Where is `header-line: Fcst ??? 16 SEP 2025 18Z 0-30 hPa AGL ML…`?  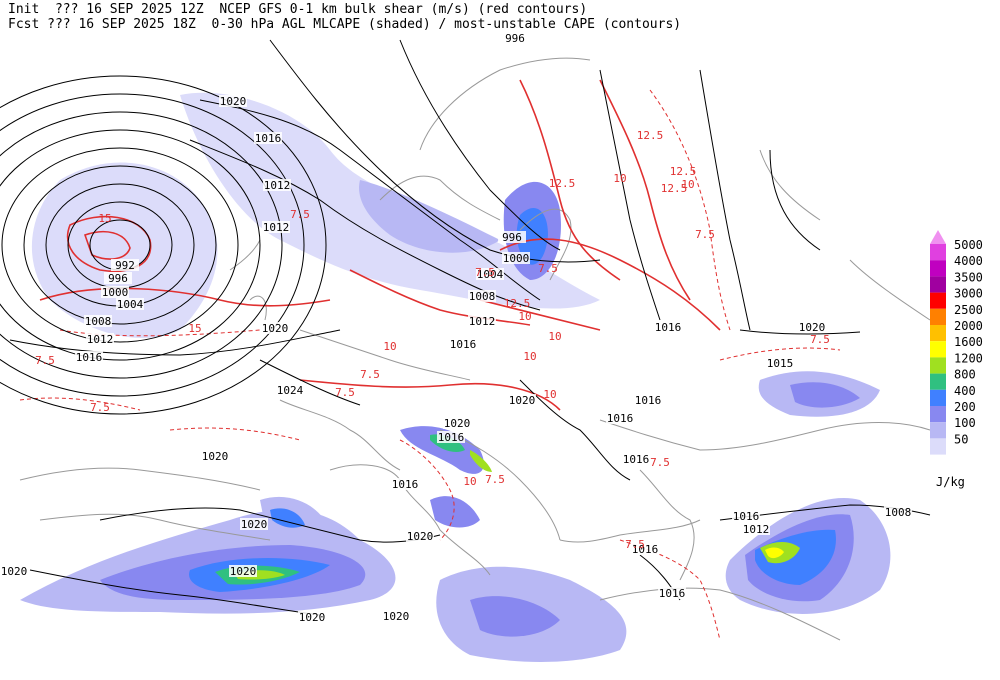
header-line: Fcst ??? 16 SEP 2025 18Z 0-30 hPa AGL ML… is located at coordinates (344, 24).